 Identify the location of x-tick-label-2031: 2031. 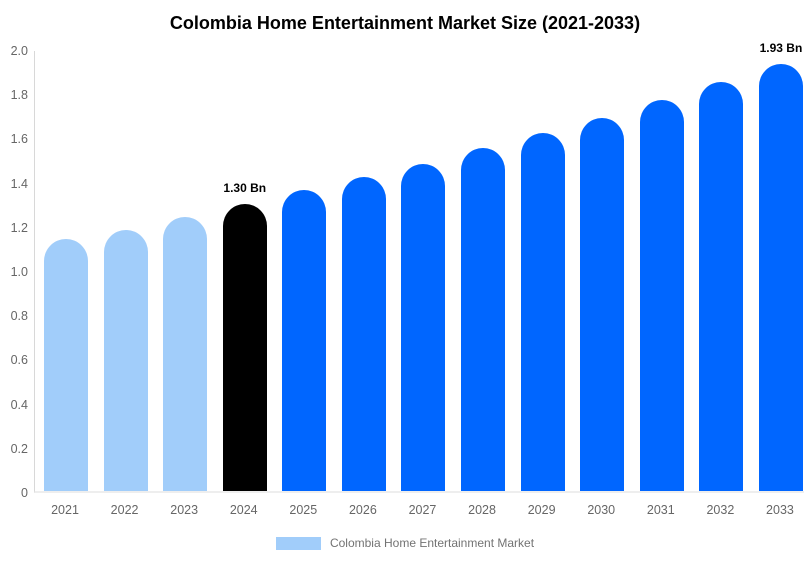
(660, 510).